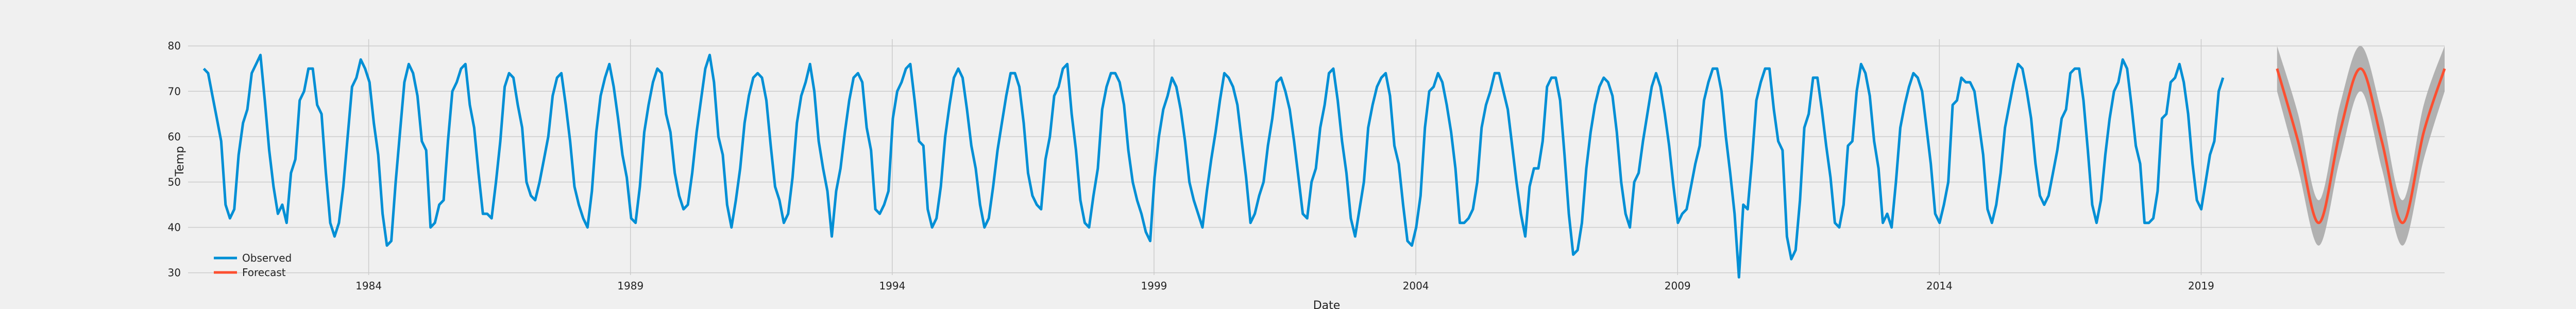 The image size is (2576, 309). What do you see at coordinates (630, 286) in the screenshot?
I see `x-tick-label: 1989` at bounding box center [630, 286].